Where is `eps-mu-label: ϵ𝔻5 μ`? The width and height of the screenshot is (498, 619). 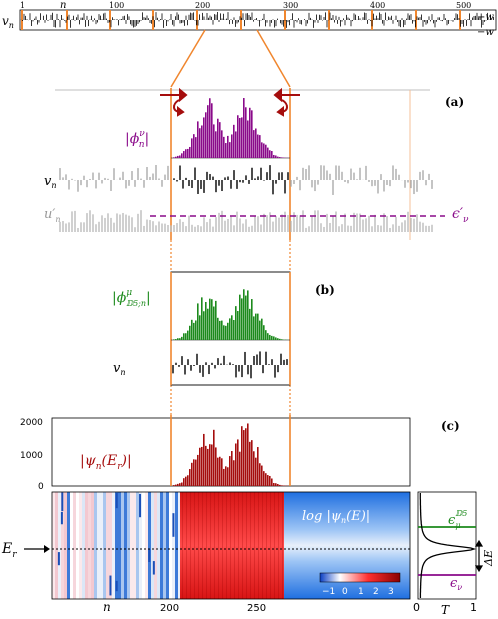 eps-mu-label: ϵ𝔻5 μ is located at coordinates (457, 519).